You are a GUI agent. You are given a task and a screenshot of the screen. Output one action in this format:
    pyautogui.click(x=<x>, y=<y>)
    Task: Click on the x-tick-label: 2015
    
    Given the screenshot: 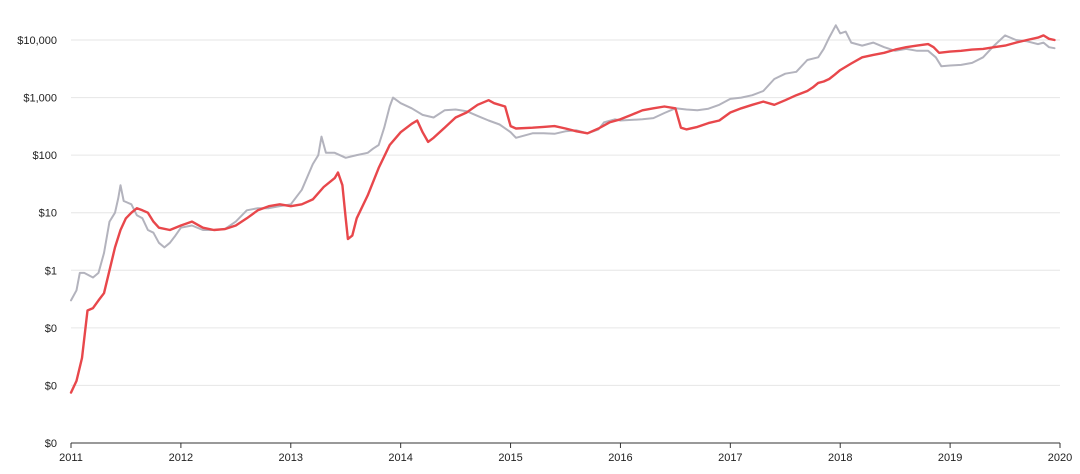 What is the action you would take?
    pyautogui.click(x=510, y=458)
    